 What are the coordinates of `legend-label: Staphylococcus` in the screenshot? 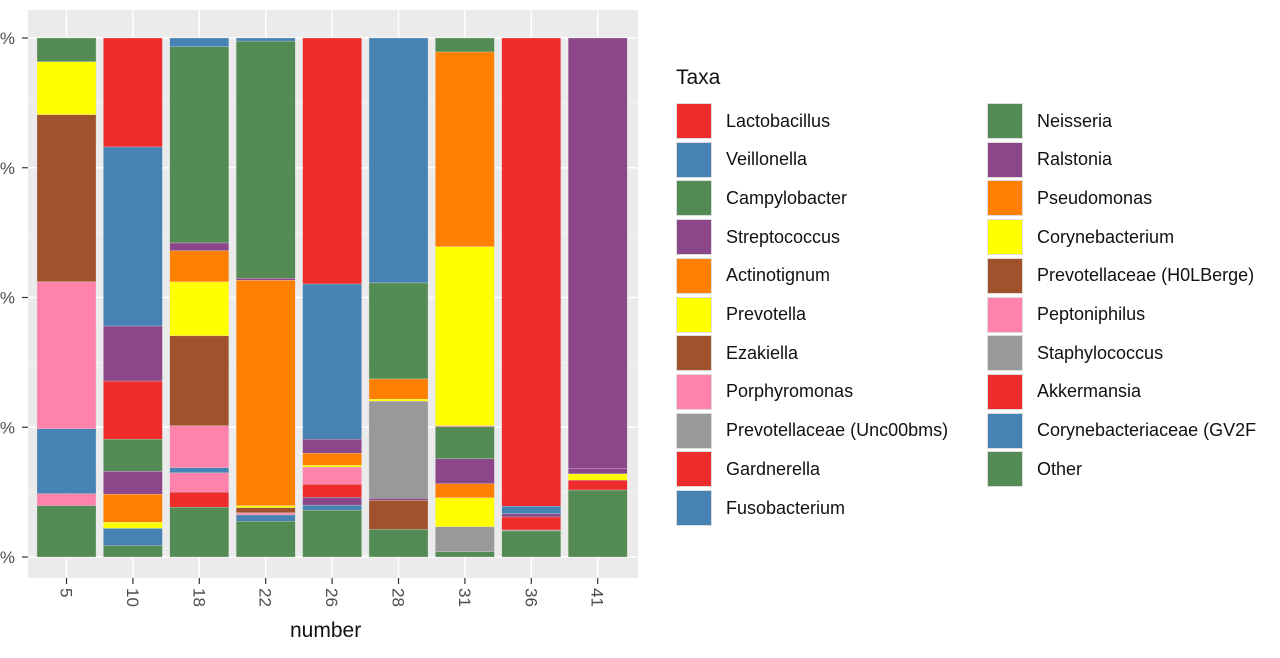 It's located at (1100, 352).